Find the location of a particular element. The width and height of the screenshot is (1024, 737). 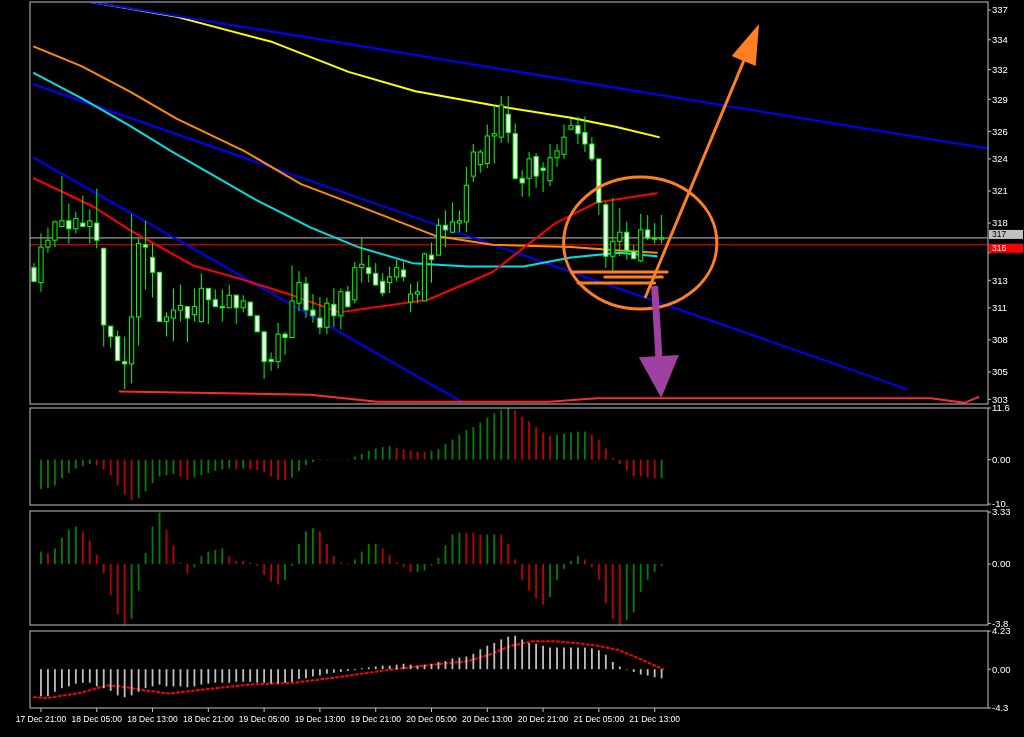

x-tick-label: 18 Dec 13:00 is located at coordinates (153, 719).